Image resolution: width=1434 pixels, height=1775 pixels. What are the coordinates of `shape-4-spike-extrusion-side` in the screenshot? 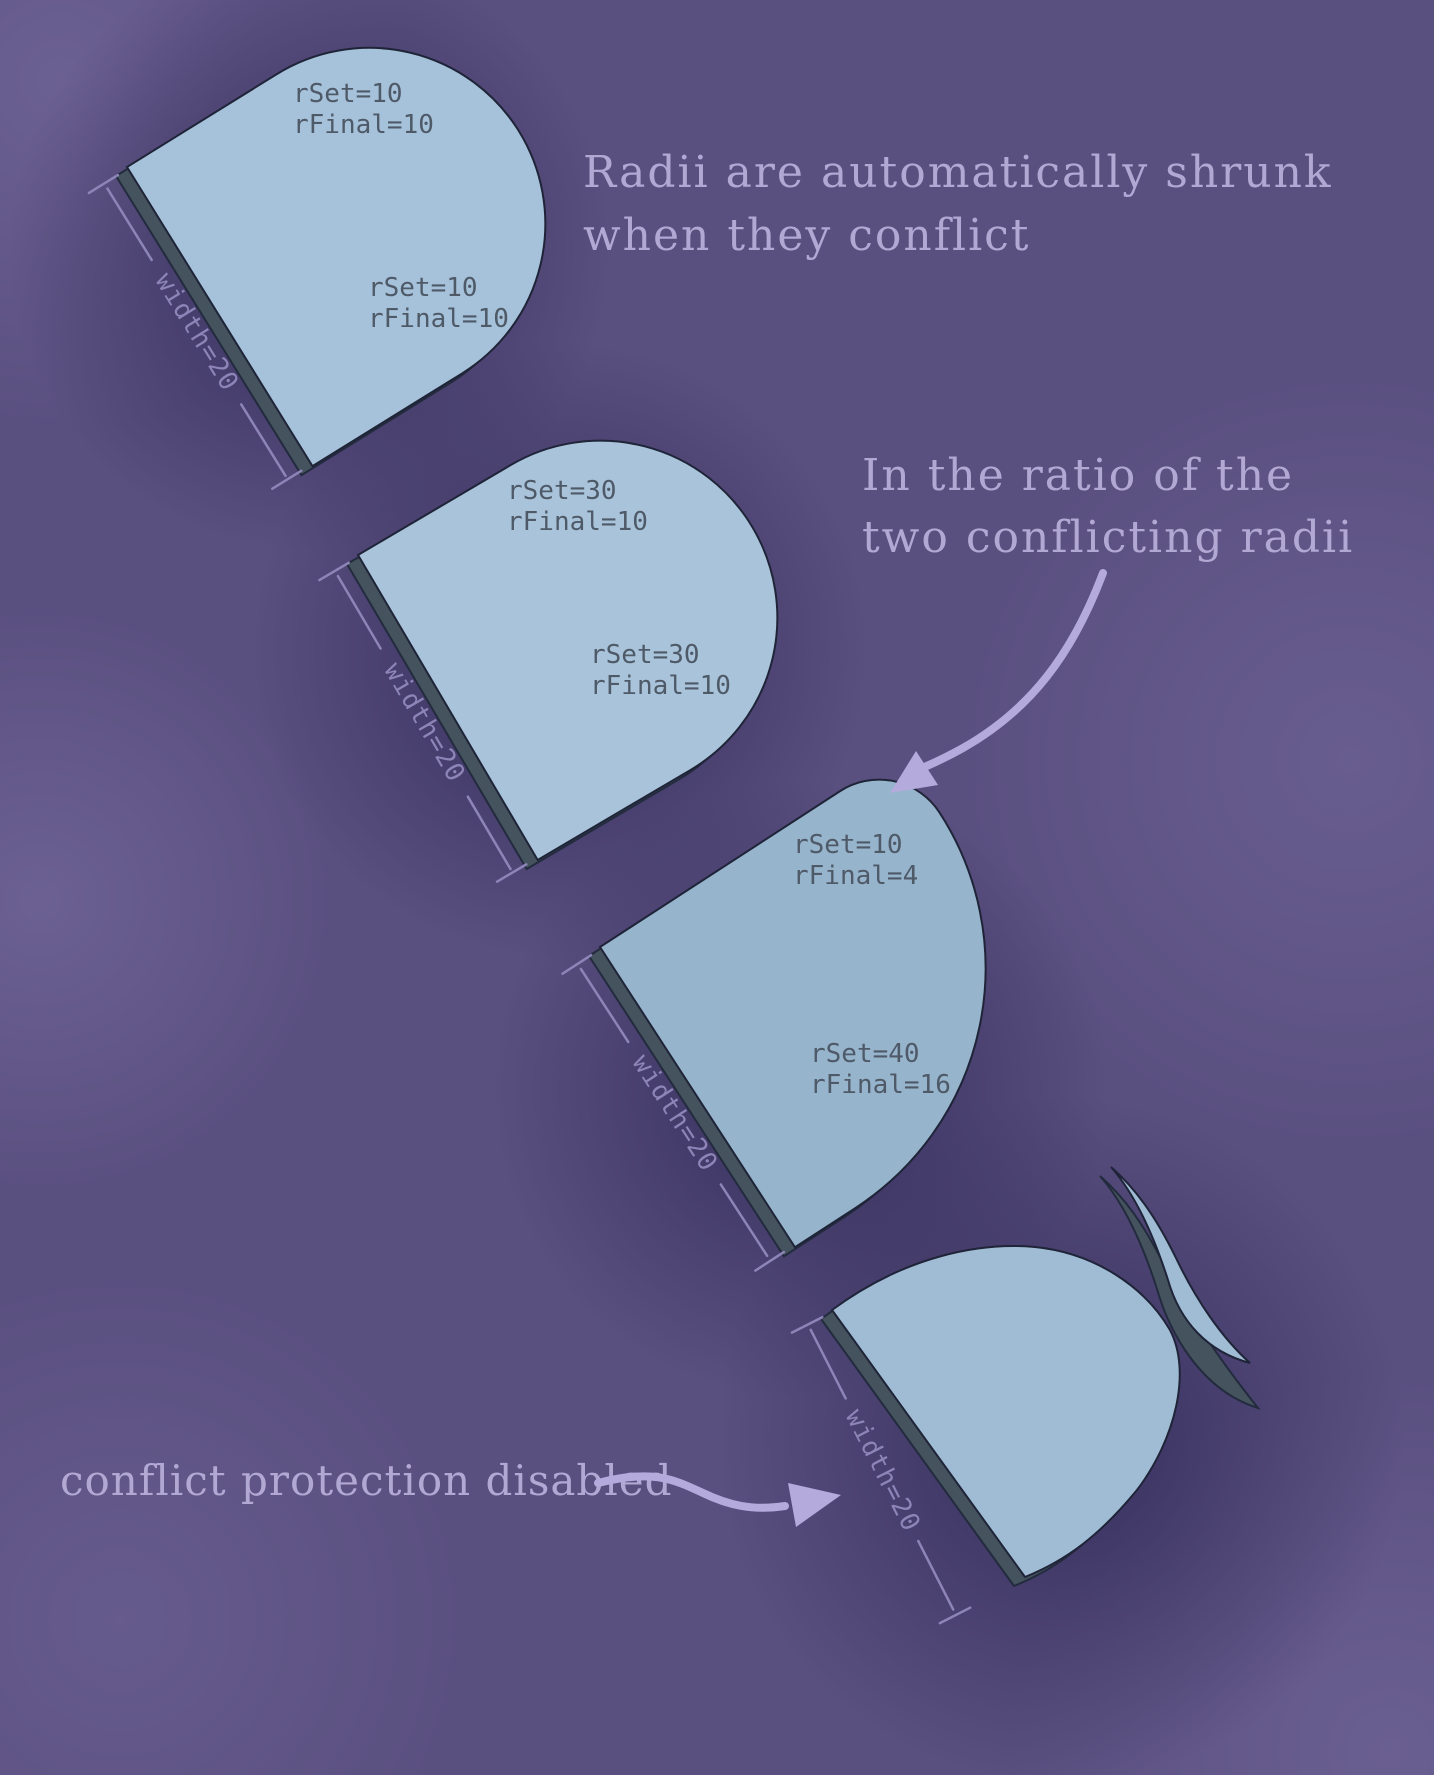 It's located at (1180, 1292).